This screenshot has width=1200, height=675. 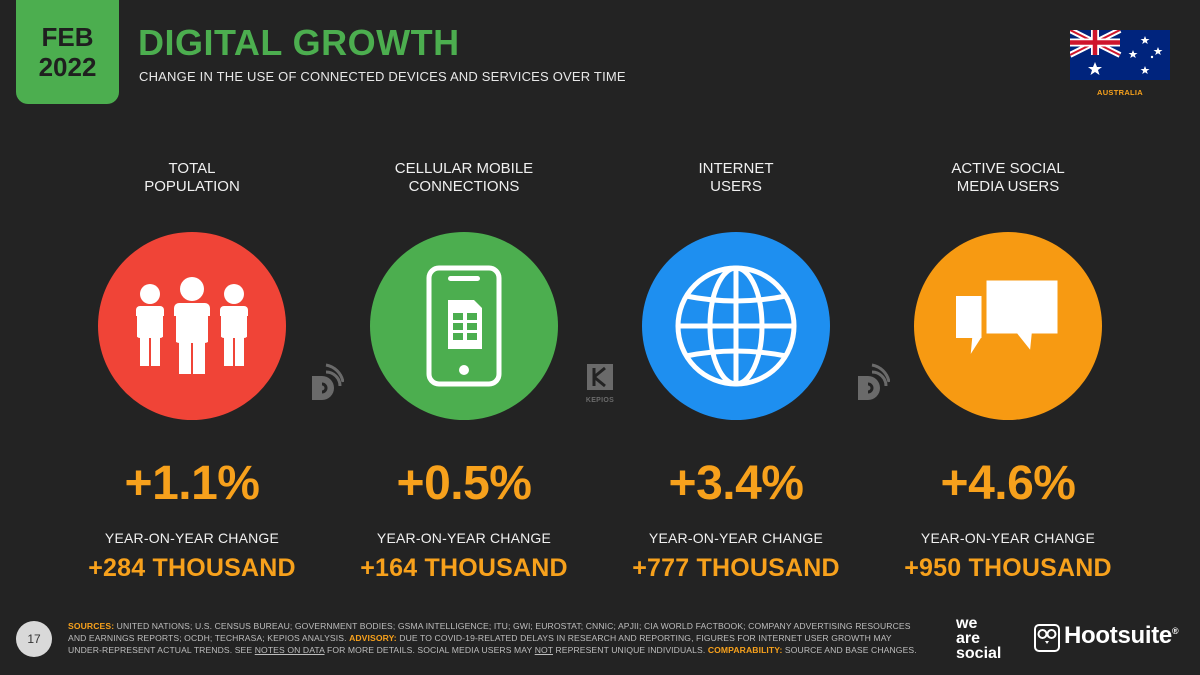 What do you see at coordinates (192, 177) in the screenshot?
I see `stat-label: TOTAL POPULATION` at bounding box center [192, 177].